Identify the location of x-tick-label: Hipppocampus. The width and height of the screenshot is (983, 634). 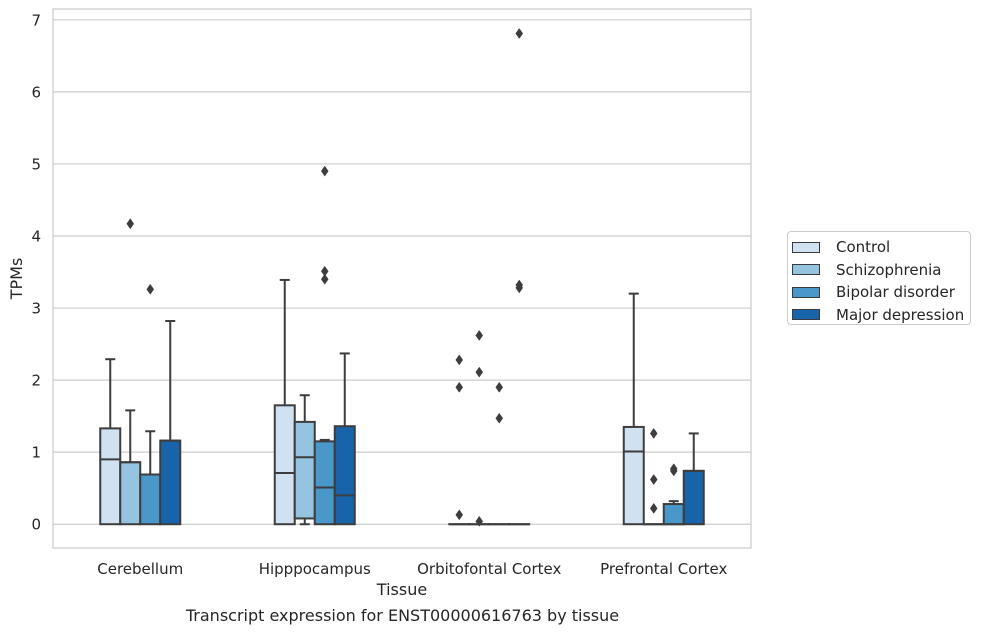
(315, 569).